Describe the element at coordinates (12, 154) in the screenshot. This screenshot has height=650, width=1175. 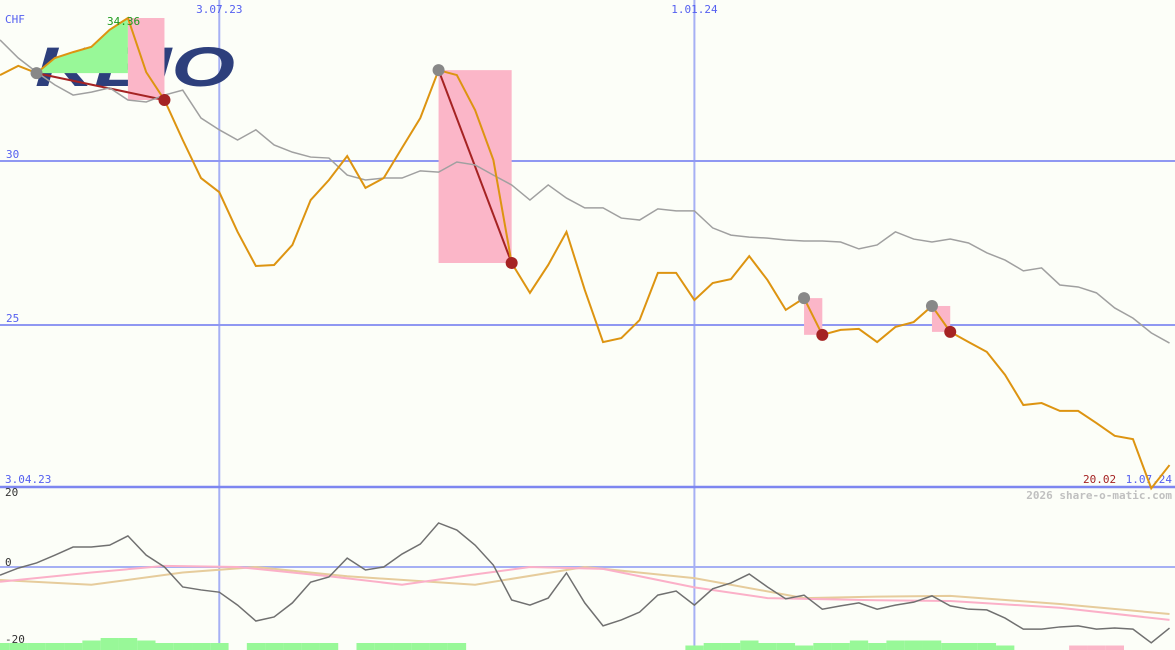
I see `y-tick-label: 30` at that location.